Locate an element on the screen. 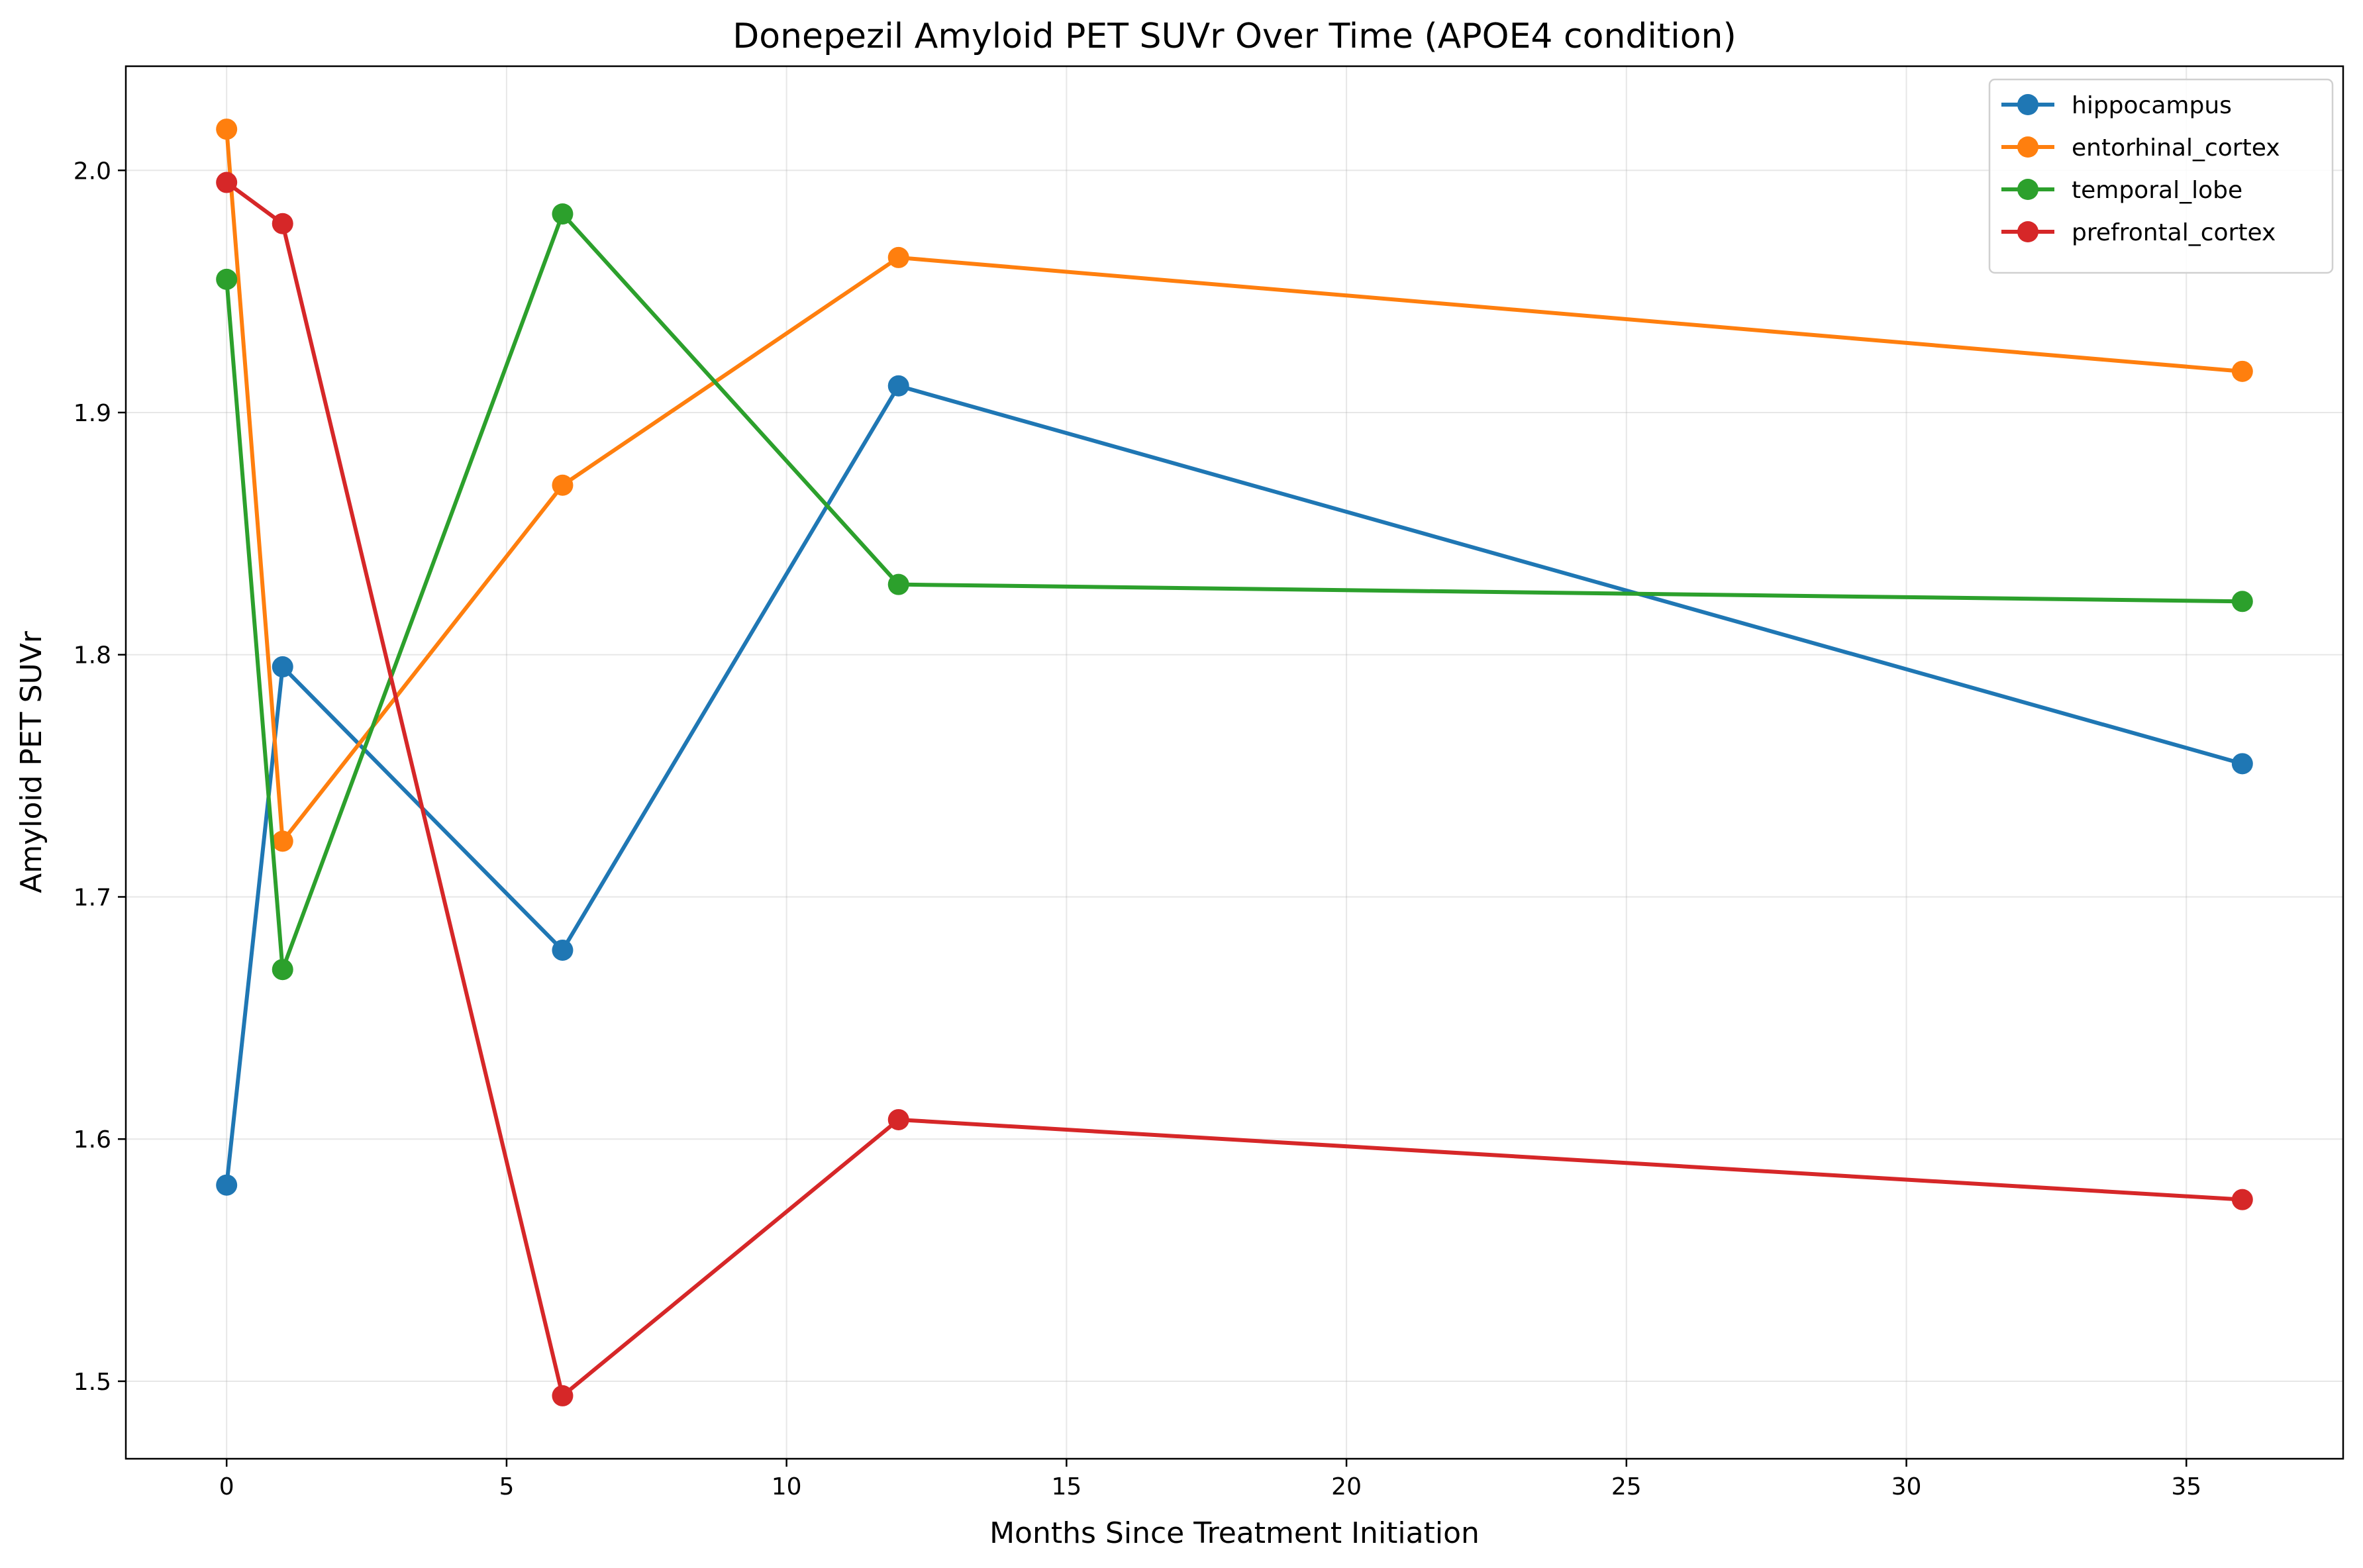 This screenshot has width=2363, height=1568. x-tick-label: 25 is located at coordinates (1626, 1486).